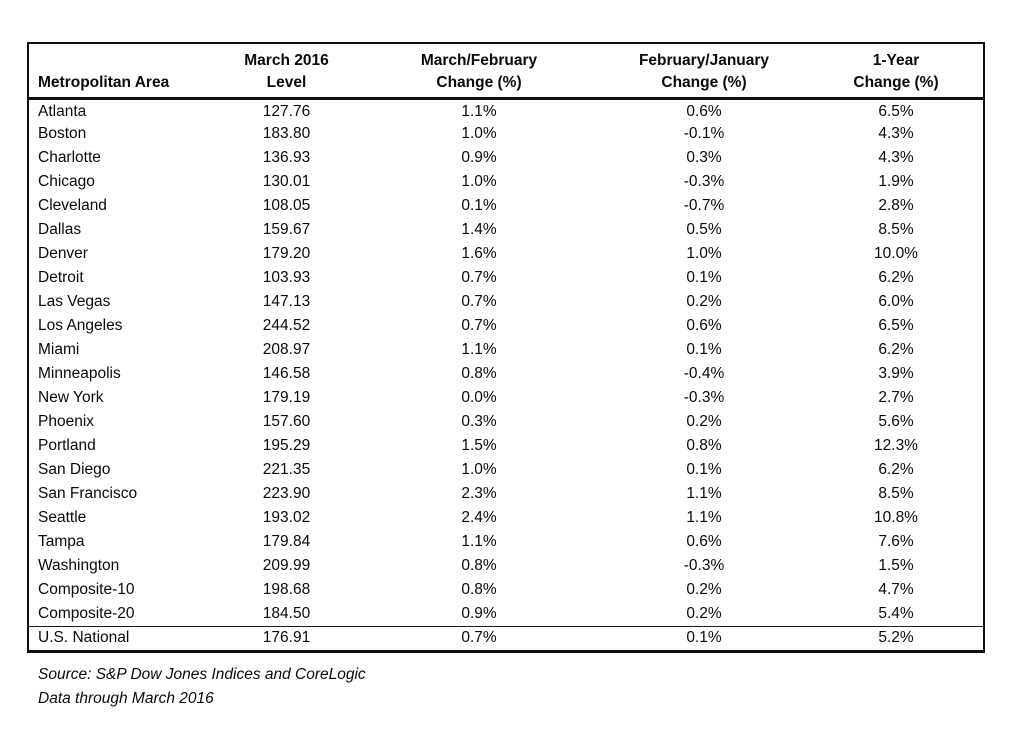  I want to click on cell-area: Las Vegas, so click(74, 301).